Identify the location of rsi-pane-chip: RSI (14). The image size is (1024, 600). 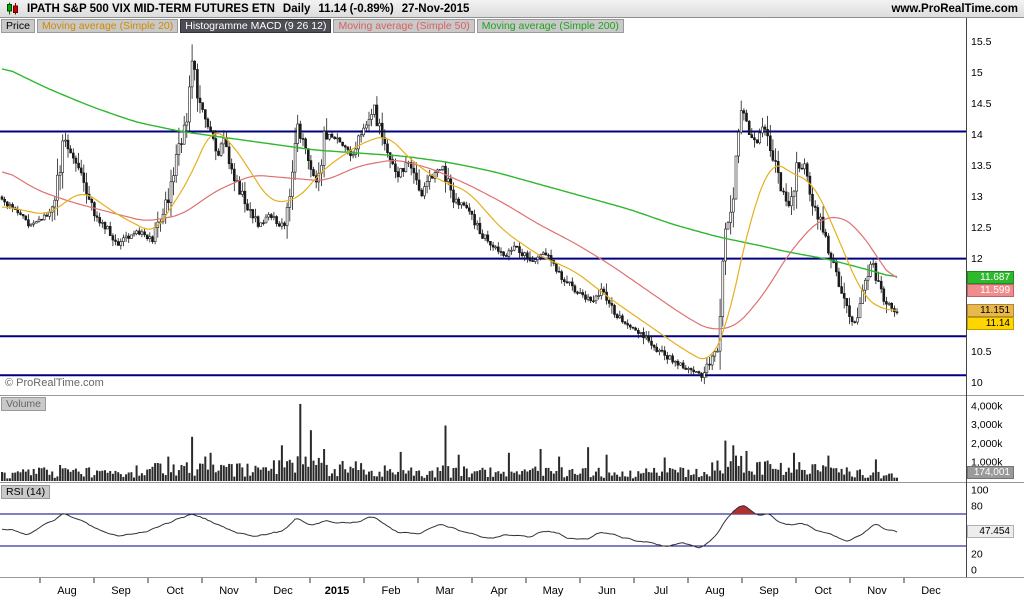
(26, 492).